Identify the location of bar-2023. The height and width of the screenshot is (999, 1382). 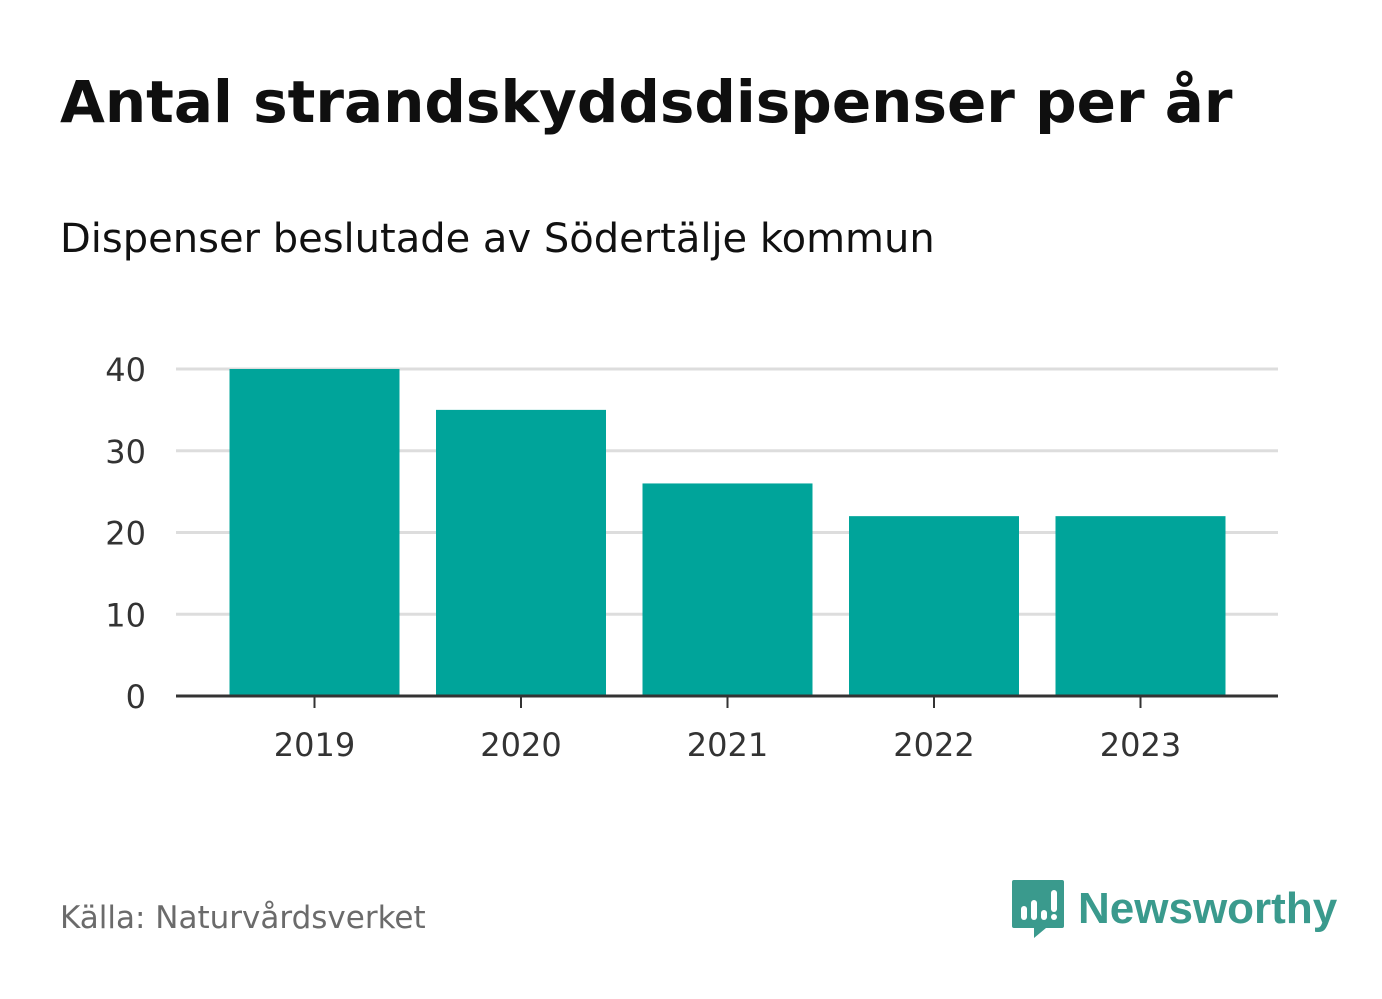
(1140, 606).